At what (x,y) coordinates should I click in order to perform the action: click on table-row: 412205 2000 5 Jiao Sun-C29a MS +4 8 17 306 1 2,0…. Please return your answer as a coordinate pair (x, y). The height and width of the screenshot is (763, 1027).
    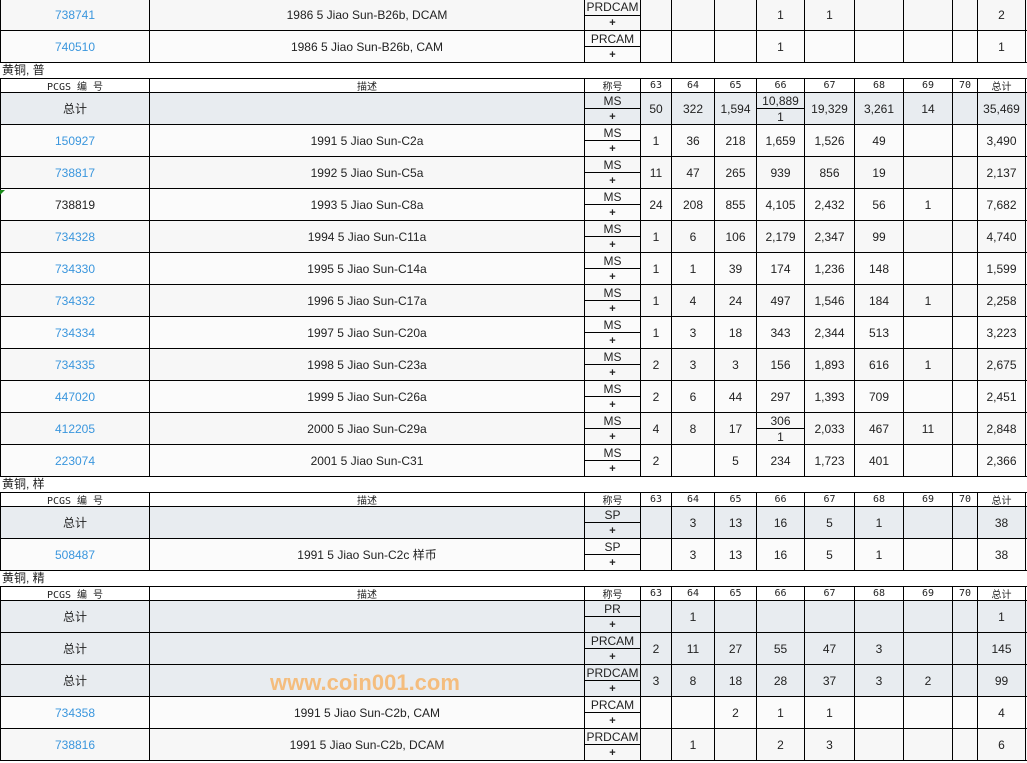
    Looking at the image, I should click on (513, 429).